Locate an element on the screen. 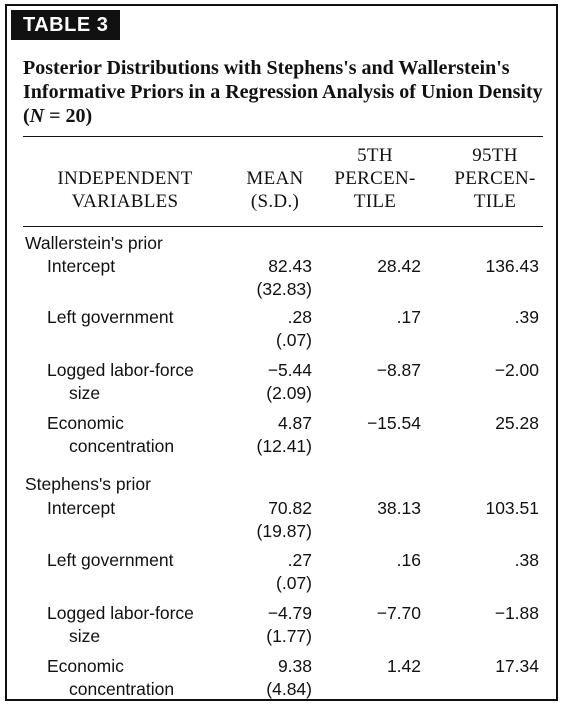  cell-95th-percentile: 103.51 is located at coordinates (512, 508).